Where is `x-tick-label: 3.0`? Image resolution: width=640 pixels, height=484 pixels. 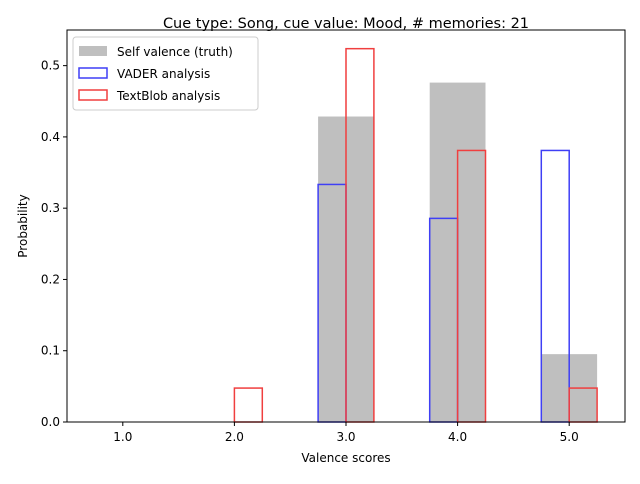 x-tick-label: 3.0 is located at coordinates (345, 437).